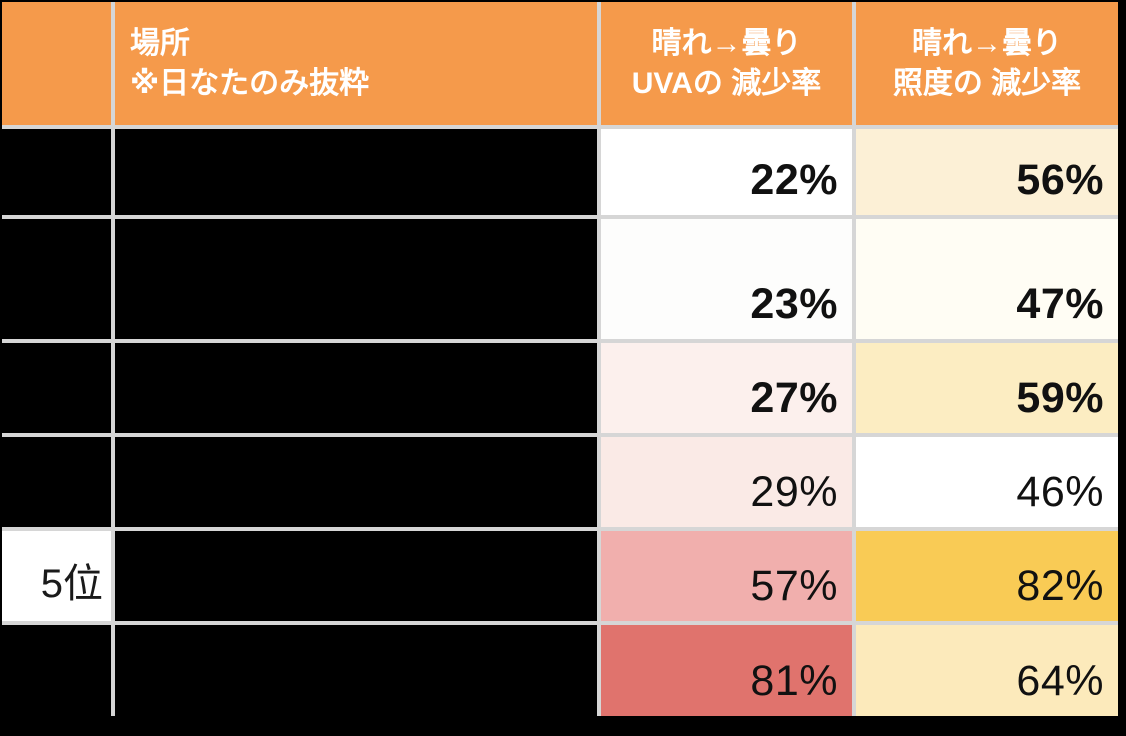  Describe the element at coordinates (726, 43) in the screenshot. I see `uva-header-line1: 晴れ→曇り` at that location.